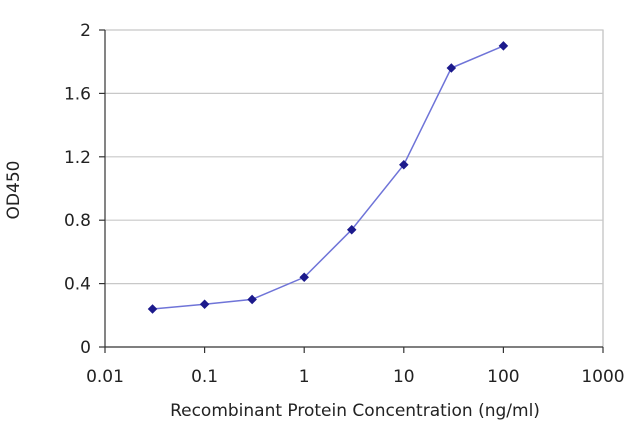  What do you see at coordinates (204, 377) in the screenshot?
I see `x-tick-label: 0.1` at bounding box center [204, 377].